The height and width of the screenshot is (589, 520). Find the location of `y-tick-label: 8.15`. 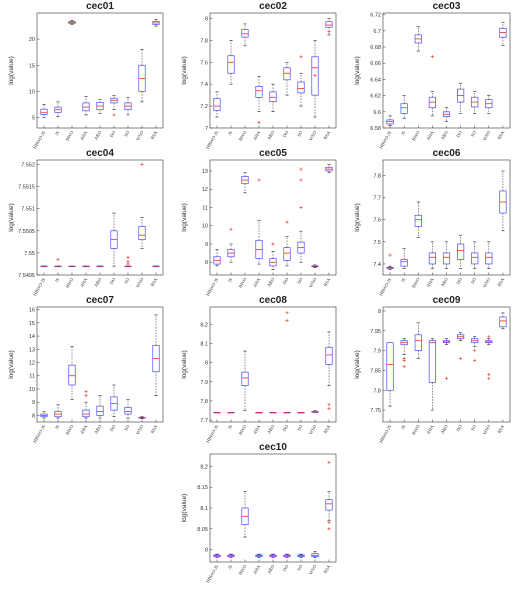

y-tick-label: 8.15 is located at coordinates (202, 488).